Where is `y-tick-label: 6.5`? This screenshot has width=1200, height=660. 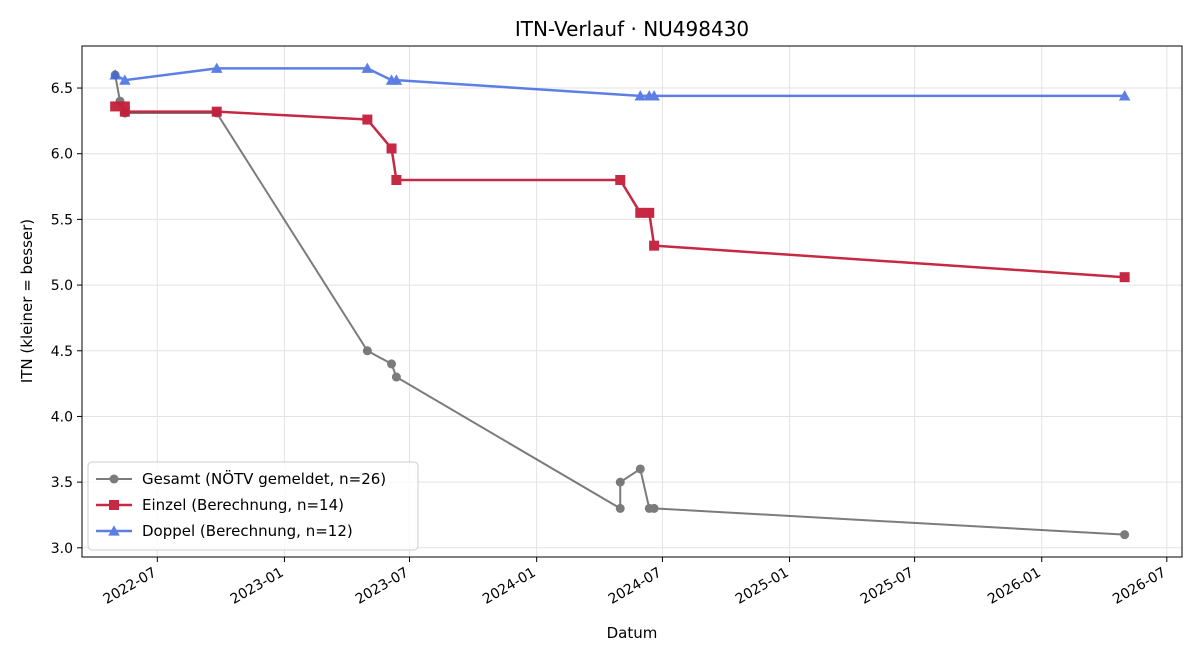
y-tick-label: 6.5 is located at coordinates (62, 89).